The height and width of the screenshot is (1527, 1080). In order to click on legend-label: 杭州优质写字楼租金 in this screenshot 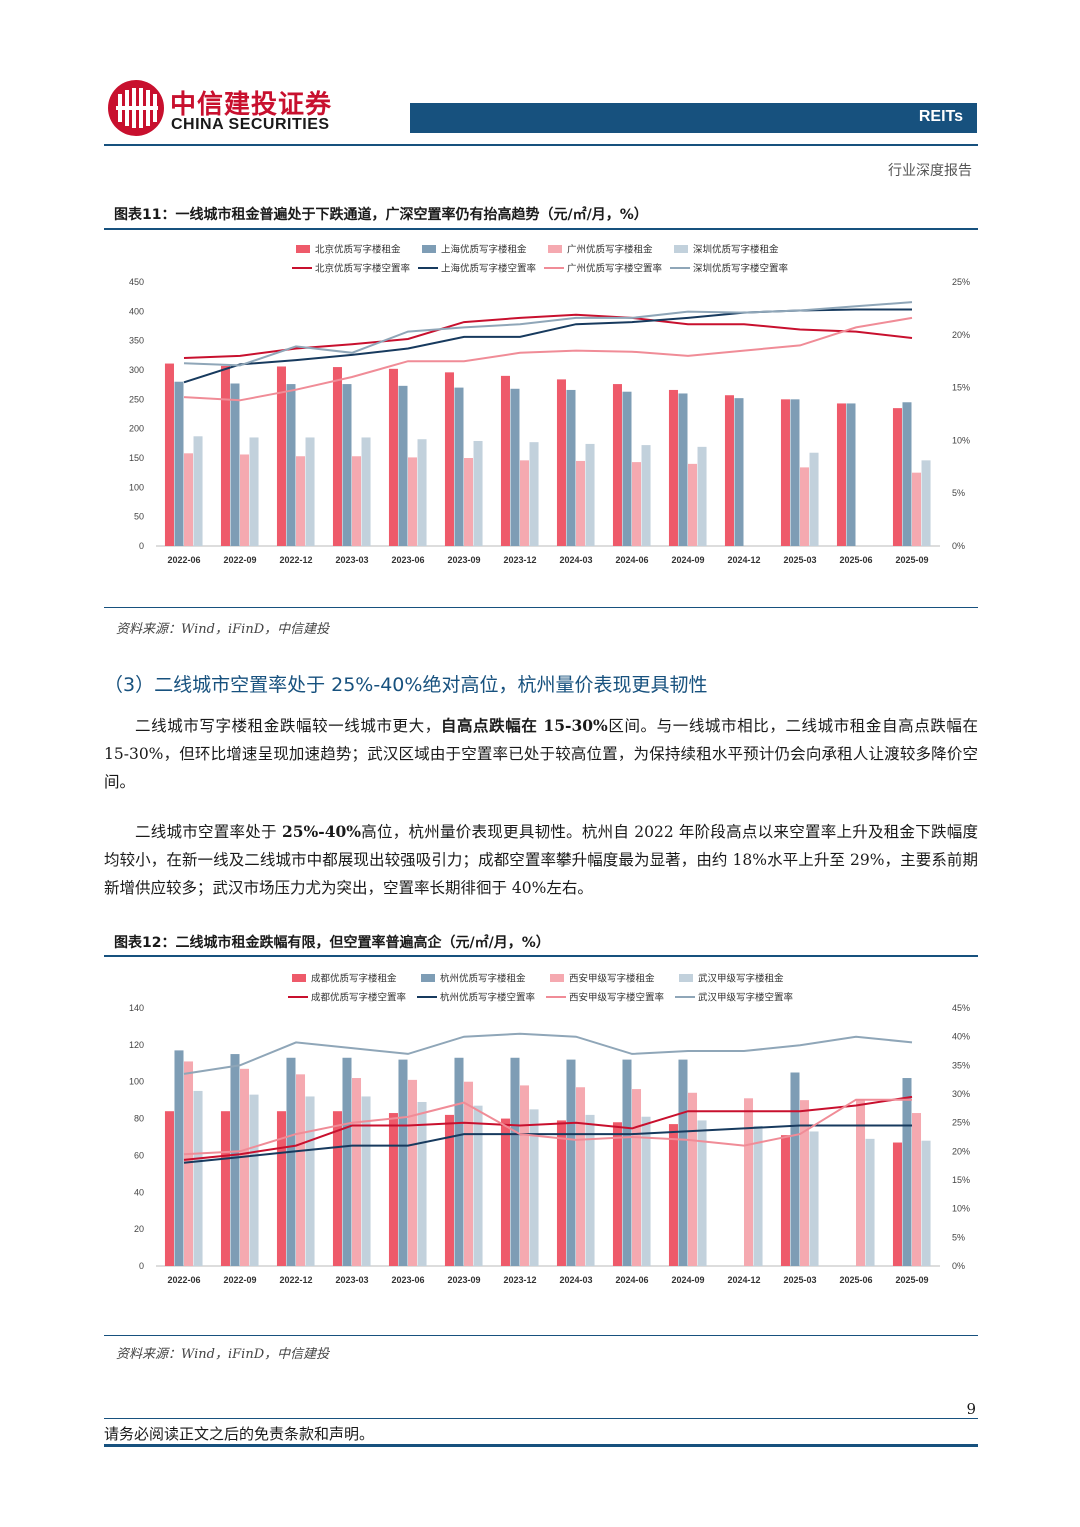, I will do `click(483, 979)`.